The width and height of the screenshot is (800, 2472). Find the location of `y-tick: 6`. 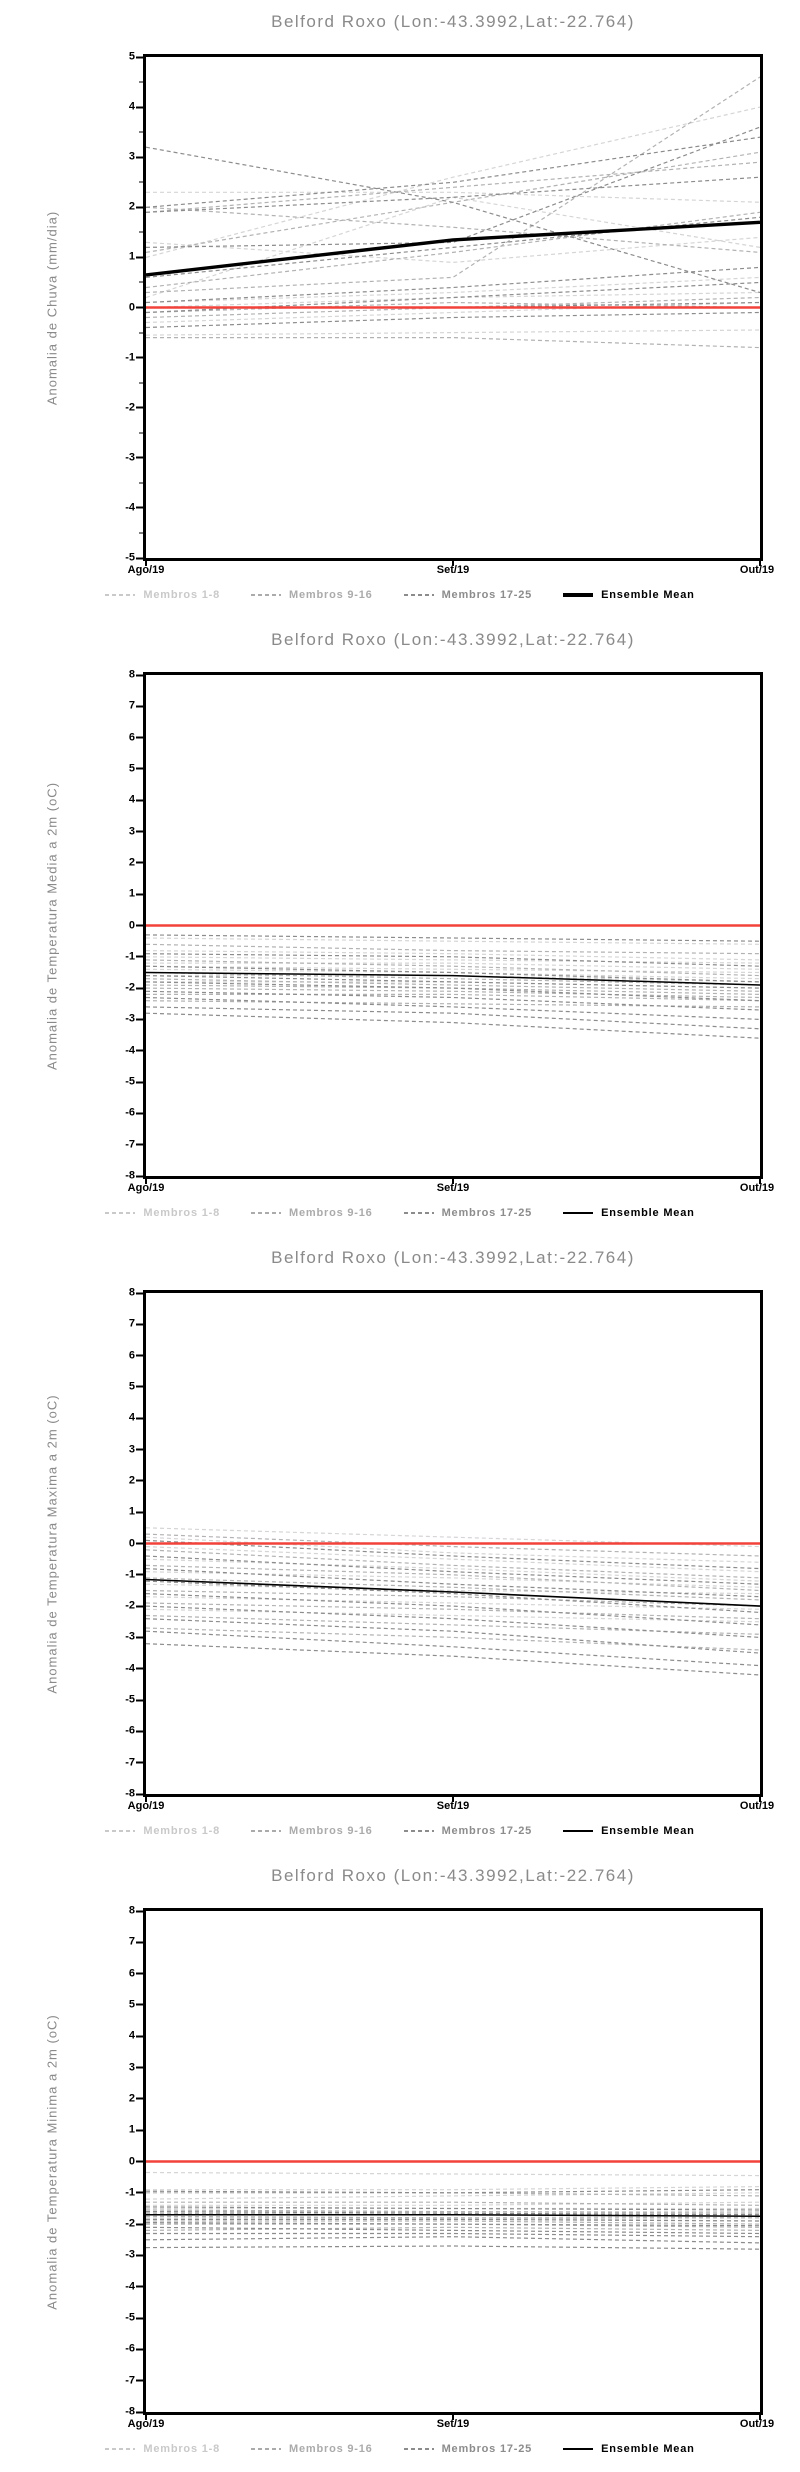

y-tick: 6 is located at coordinates (136, 1973).